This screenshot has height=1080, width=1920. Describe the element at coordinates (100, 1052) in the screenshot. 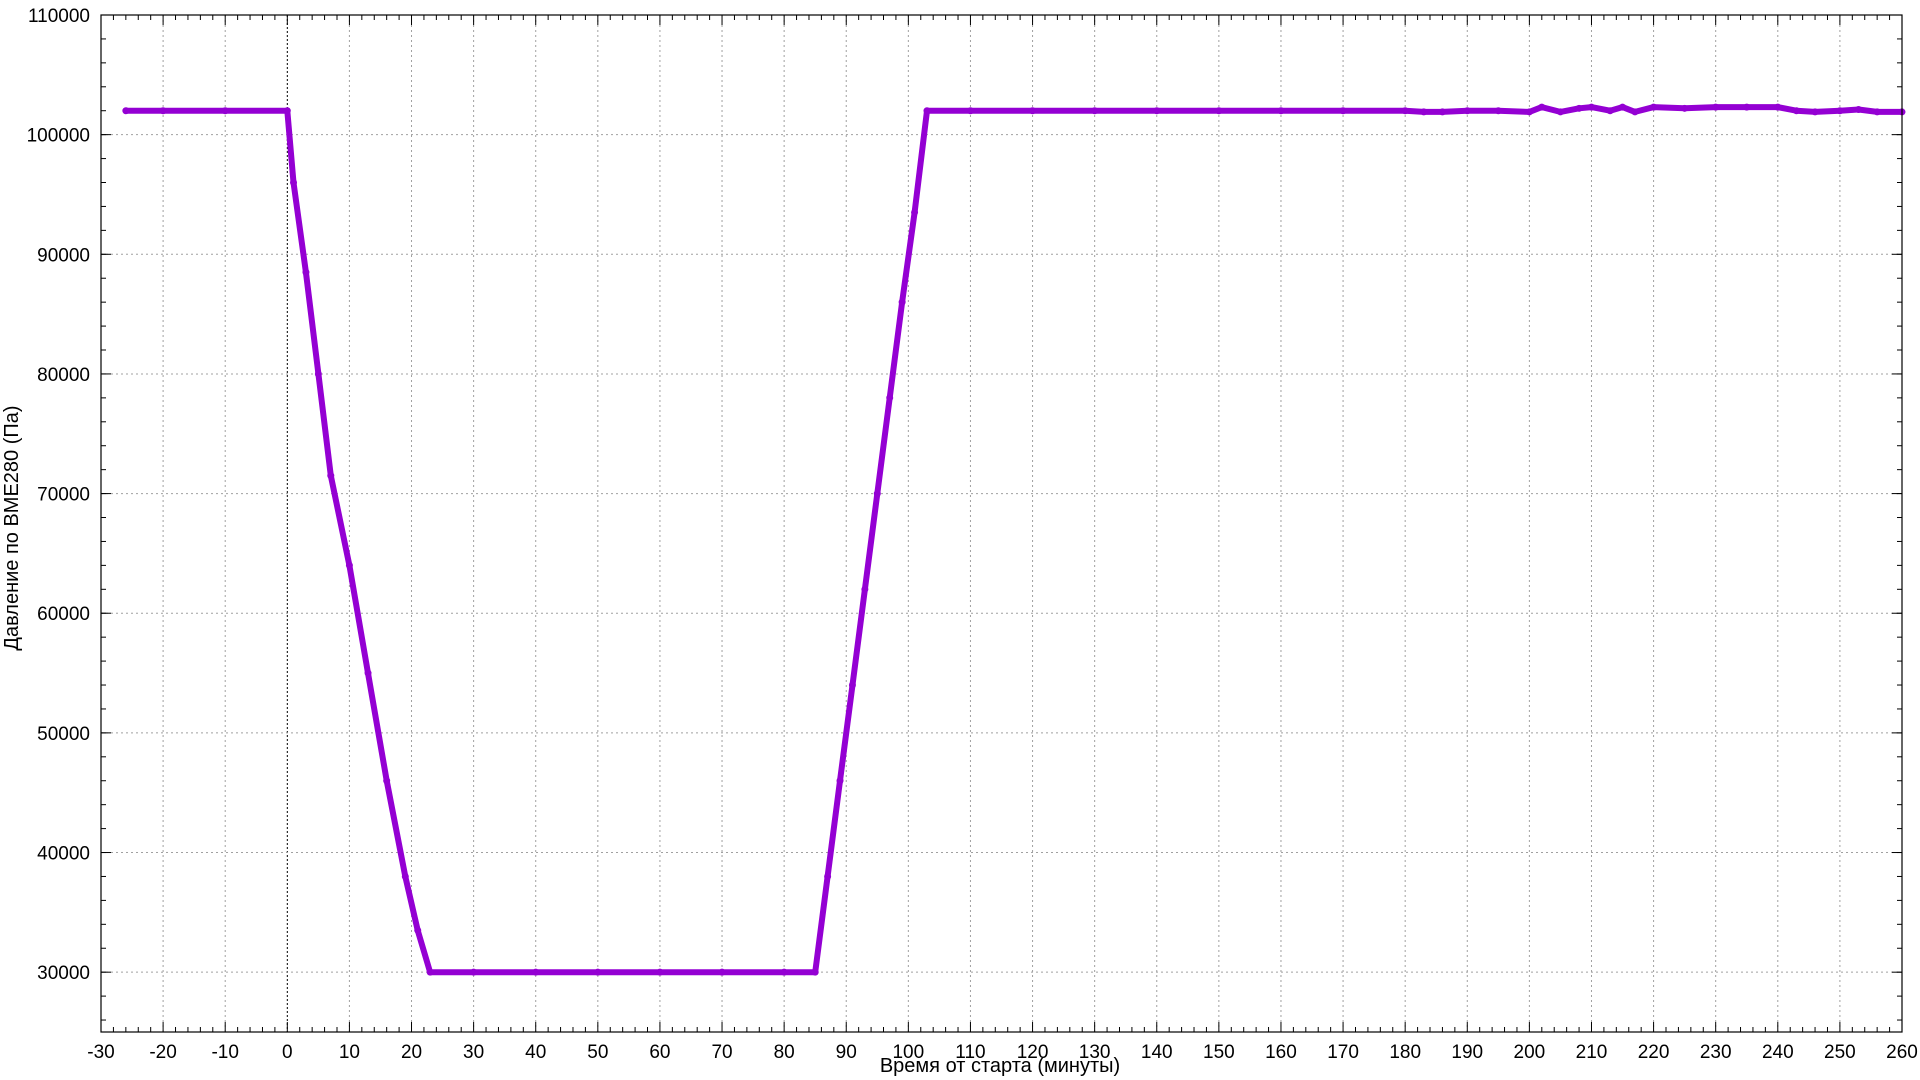

I see `x-tick-label: -30` at that location.